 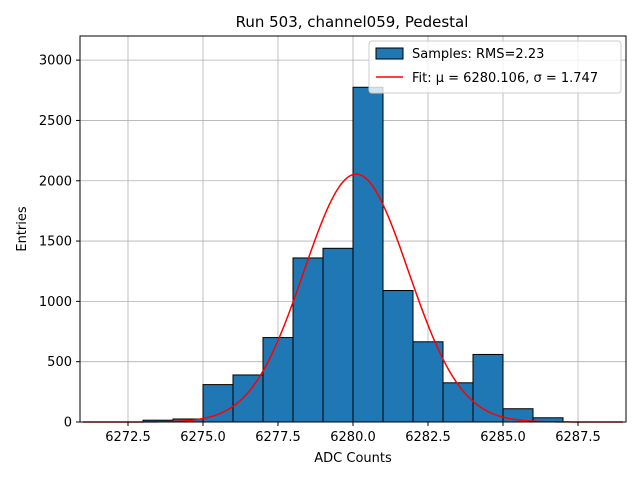 What do you see at coordinates (68, 423) in the screenshot?
I see `y-tick-label: 0` at bounding box center [68, 423].